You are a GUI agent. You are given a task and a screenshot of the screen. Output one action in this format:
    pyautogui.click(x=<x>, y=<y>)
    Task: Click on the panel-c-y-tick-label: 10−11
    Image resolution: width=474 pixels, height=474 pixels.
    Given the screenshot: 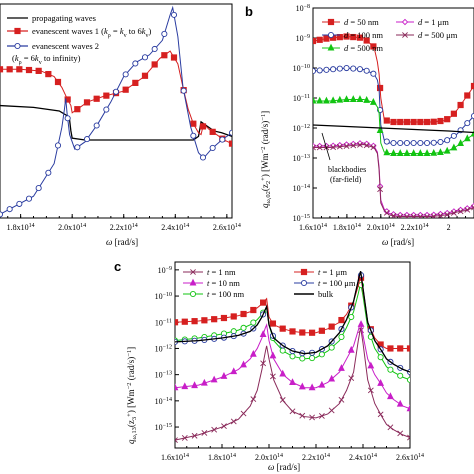 What is the action you would take?
    pyautogui.click(x=163, y=322)
    